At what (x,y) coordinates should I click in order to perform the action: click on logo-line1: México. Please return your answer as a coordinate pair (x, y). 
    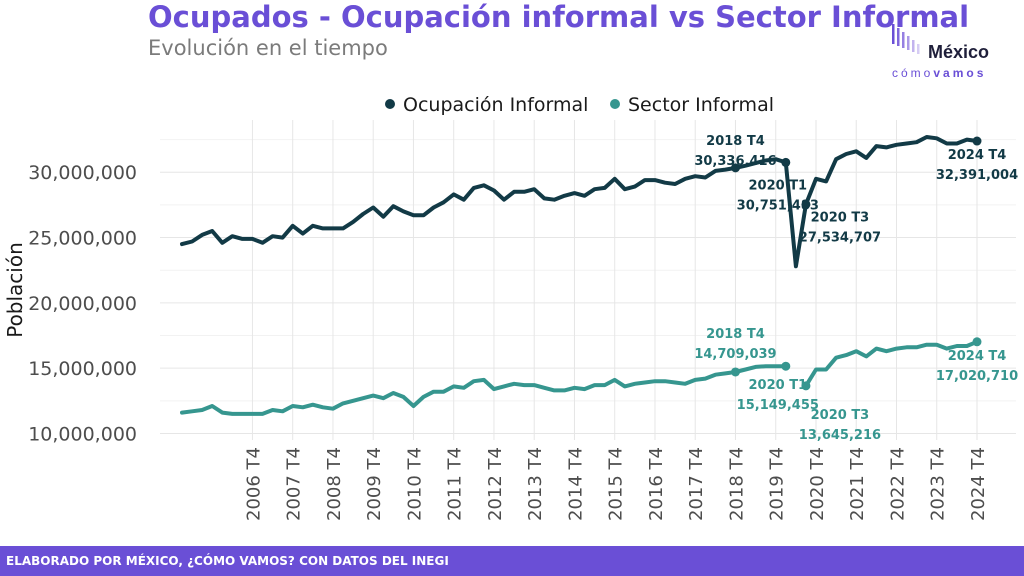
    Looking at the image, I should click on (959, 52).